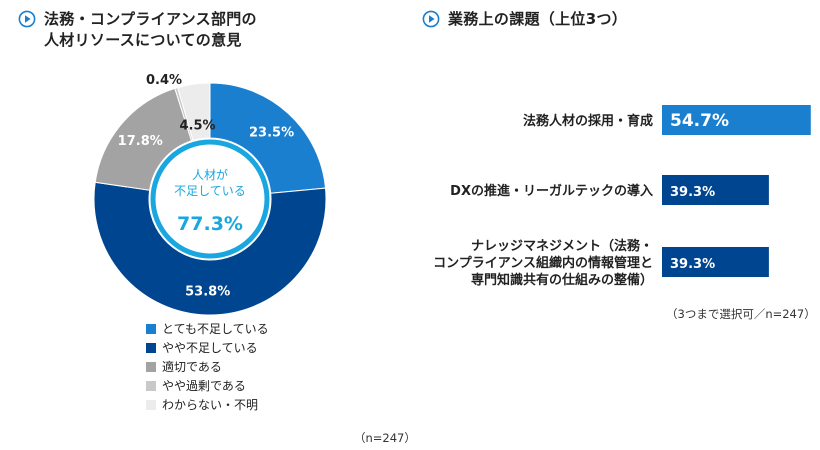 The height and width of the screenshot is (450, 820). Describe the element at coordinates (197, 125) in the screenshot. I see `label-unknown: 4.5%` at that location.